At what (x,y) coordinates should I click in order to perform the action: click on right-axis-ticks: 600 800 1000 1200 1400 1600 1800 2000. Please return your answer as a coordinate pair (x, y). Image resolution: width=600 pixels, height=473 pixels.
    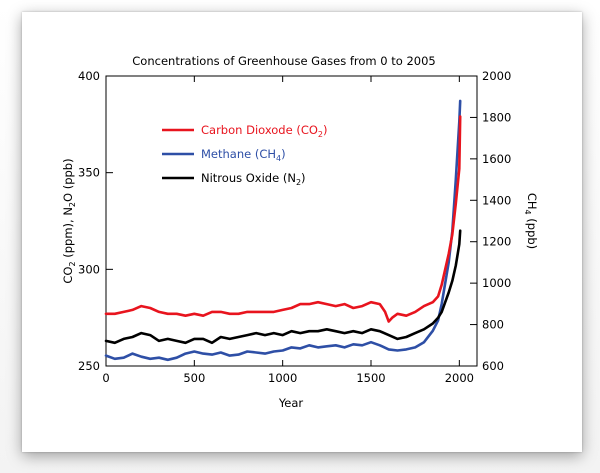
    Looking at the image, I should click on (490, 221).